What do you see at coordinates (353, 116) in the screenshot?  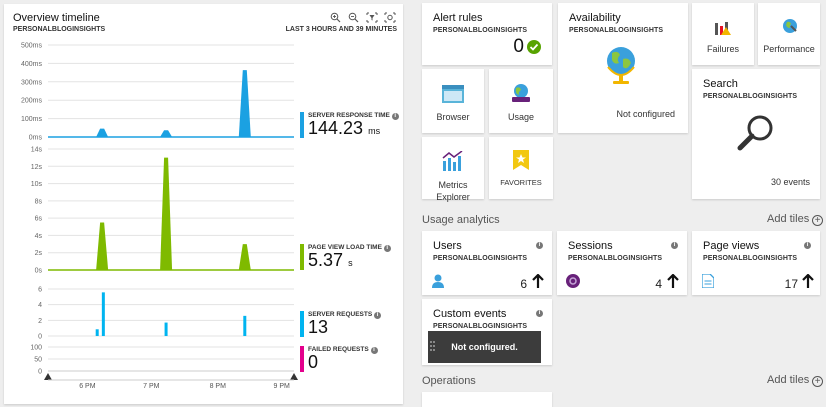 I see `server-response-time-label: SERVER RESPONSE TIME i` at bounding box center [353, 116].